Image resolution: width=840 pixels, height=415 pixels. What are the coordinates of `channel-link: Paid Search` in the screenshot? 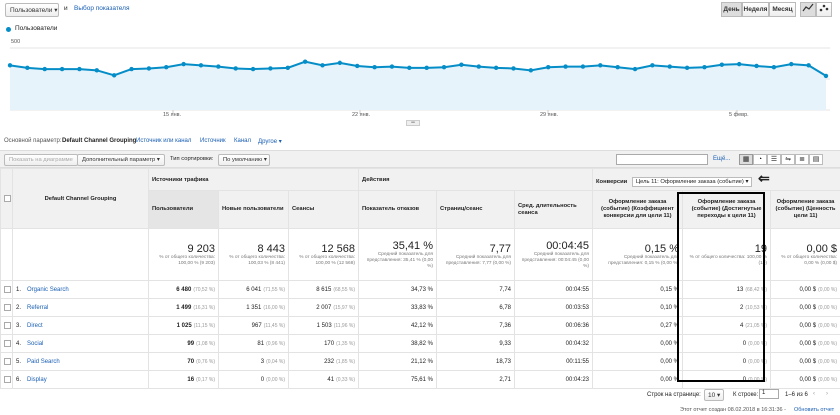 It's located at (43, 361).